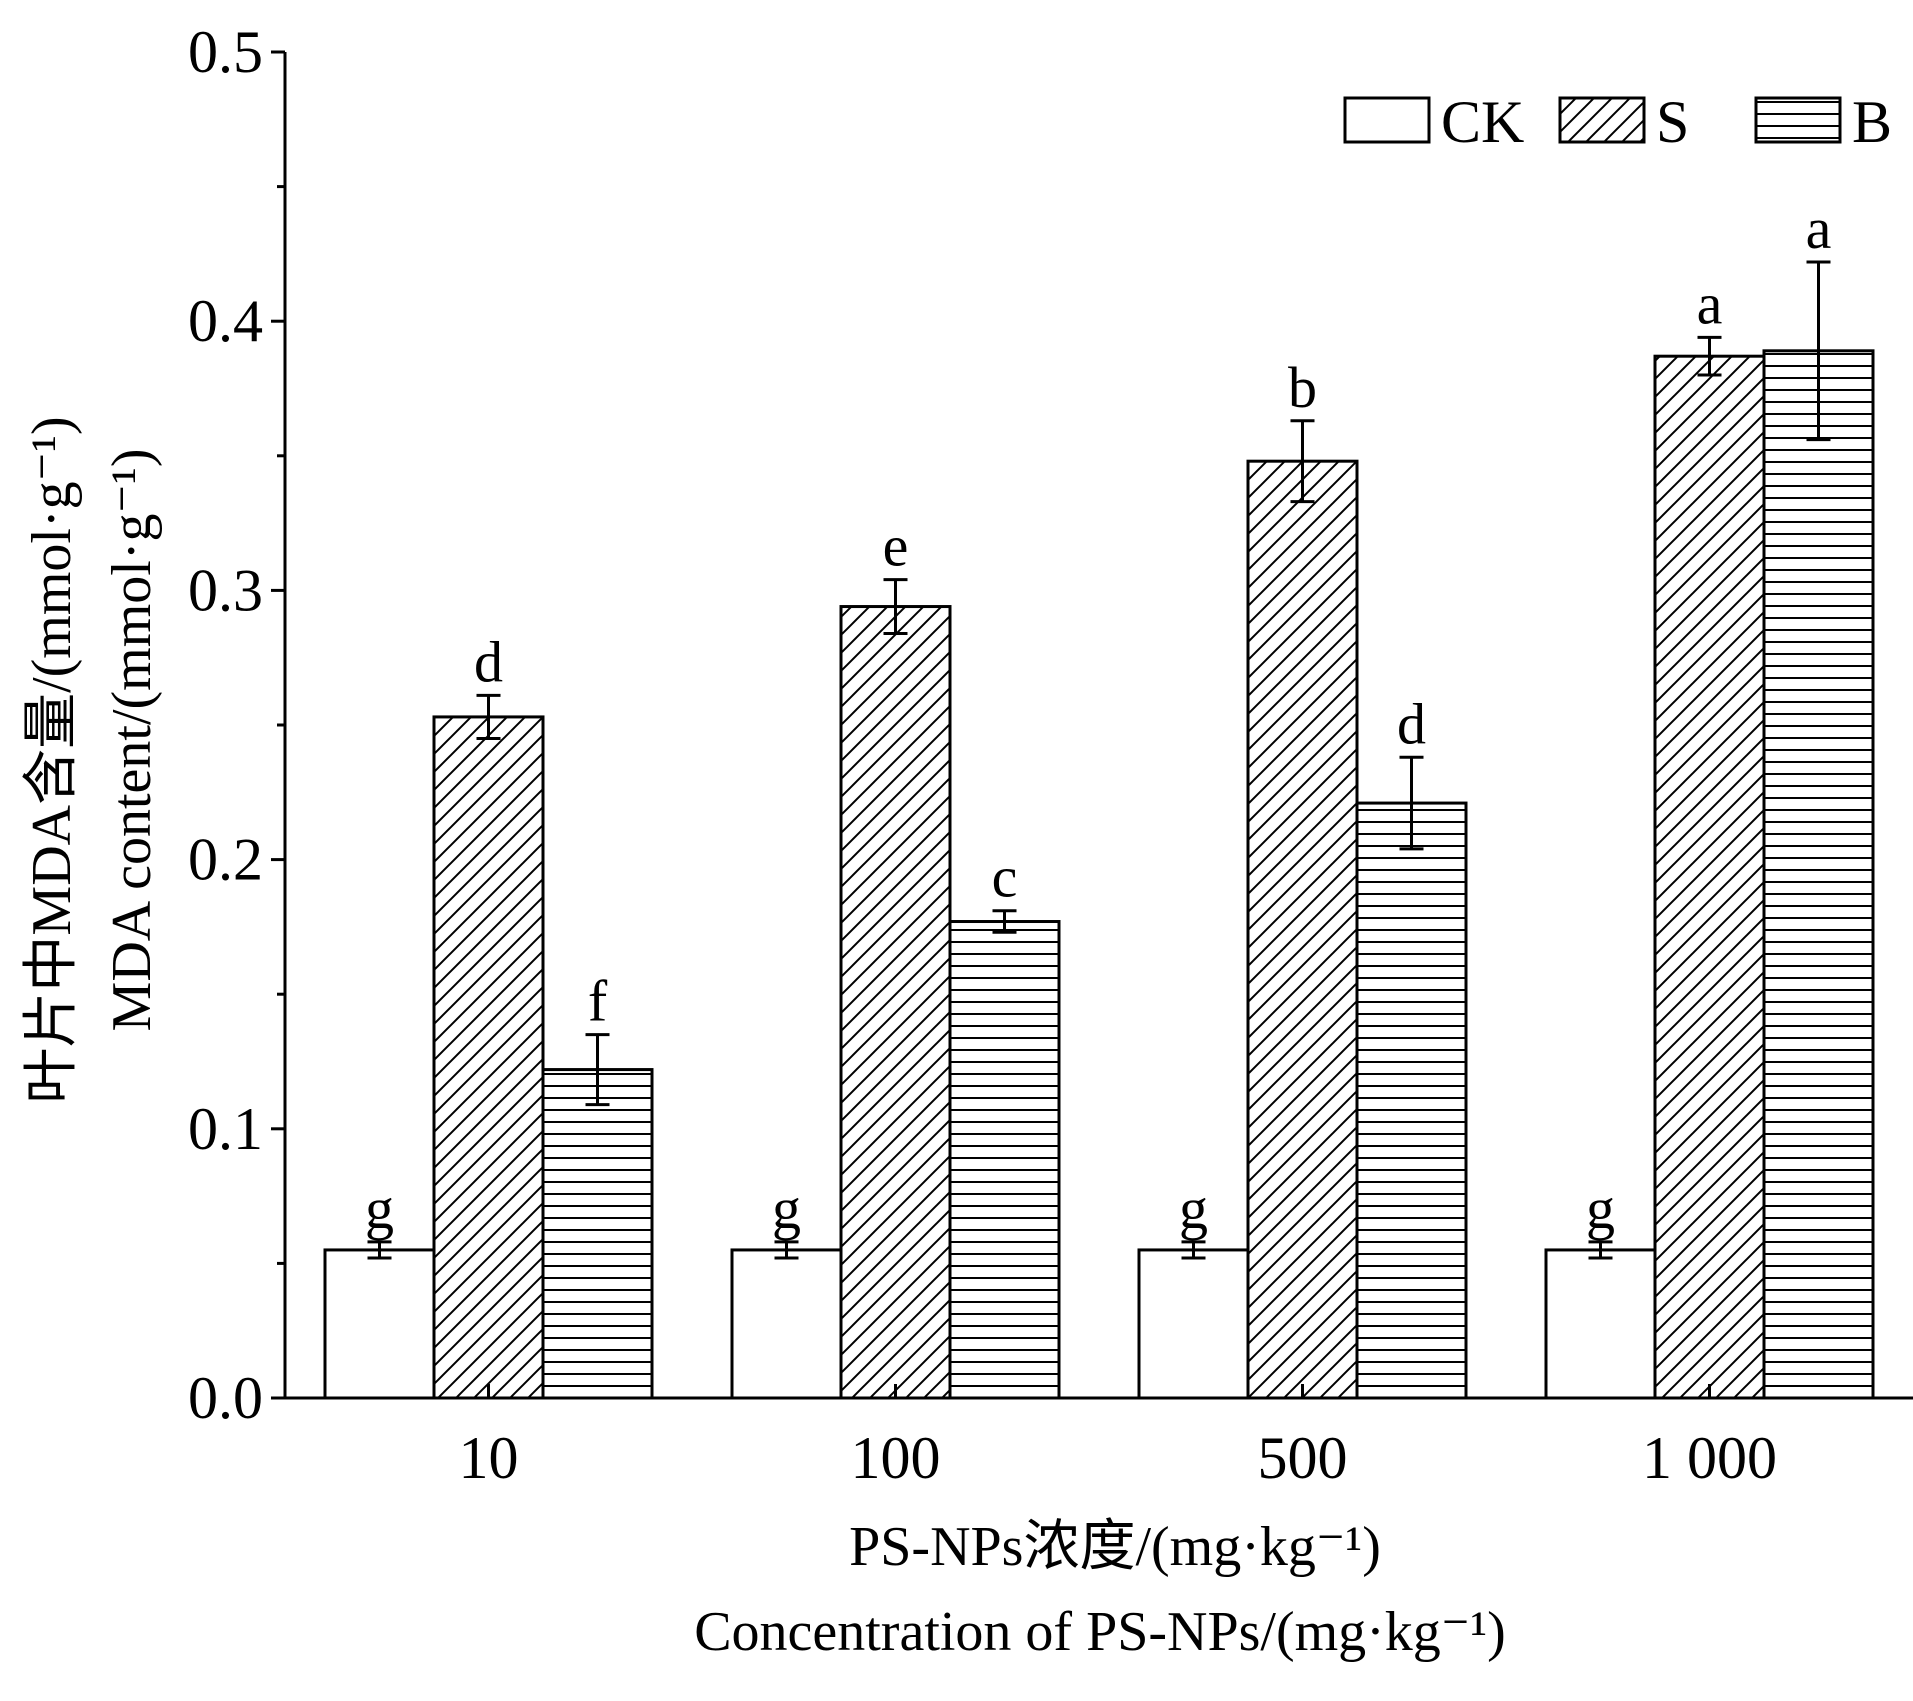 Image resolution: width=1913 pixels, height=1701 pixels. I want to click on legend-swatch-b, so click(1798, 120).